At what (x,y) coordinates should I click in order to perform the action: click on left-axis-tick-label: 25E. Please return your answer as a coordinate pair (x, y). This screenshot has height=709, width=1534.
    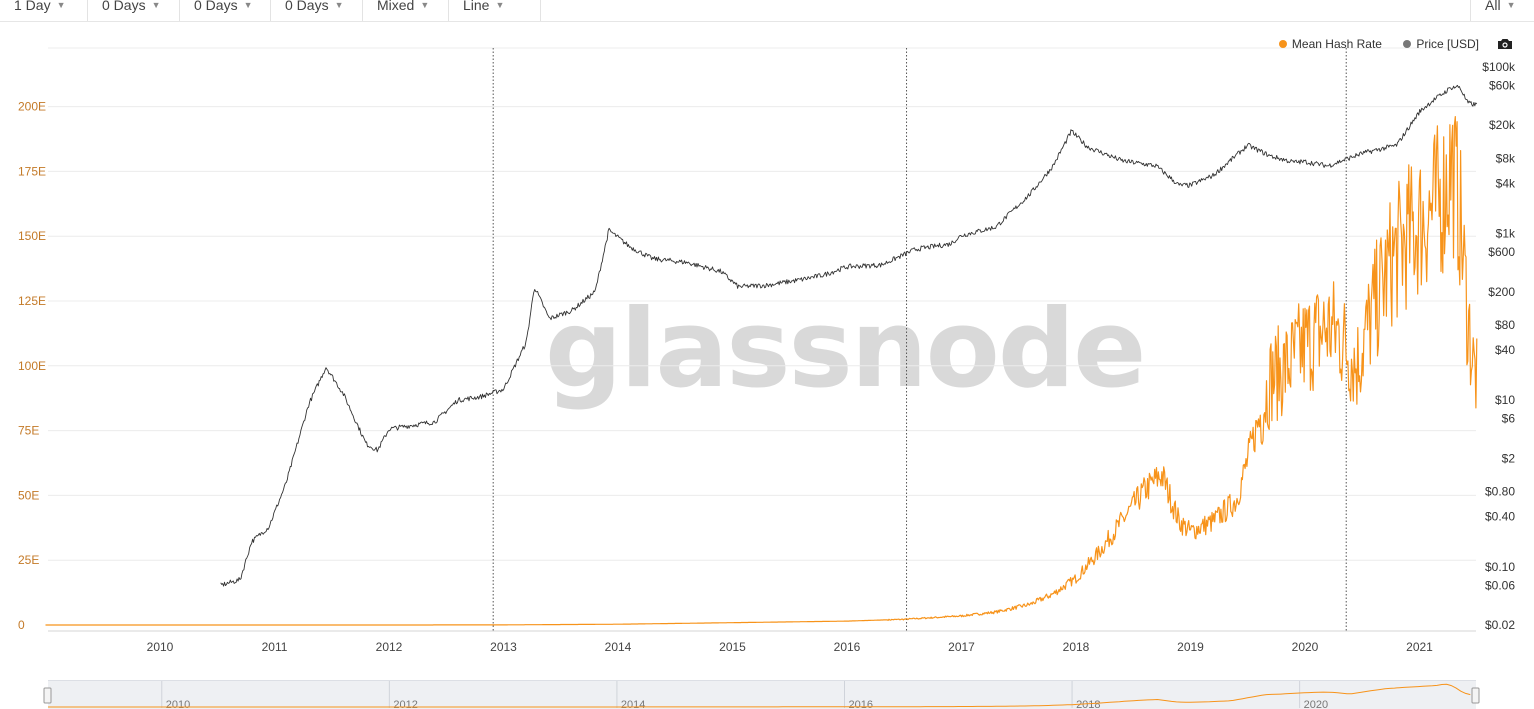
    Looking at the image, I should click on (28, 560).